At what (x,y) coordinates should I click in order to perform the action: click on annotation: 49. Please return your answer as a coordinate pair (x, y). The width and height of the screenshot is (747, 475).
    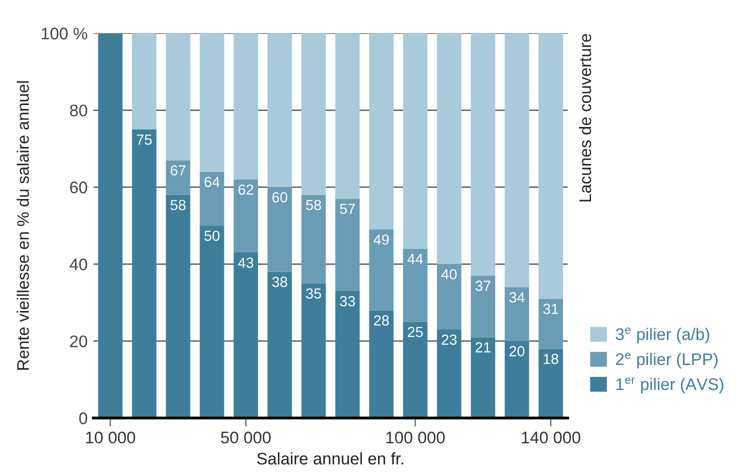
    Looking at the image, I should click on (381, 239).